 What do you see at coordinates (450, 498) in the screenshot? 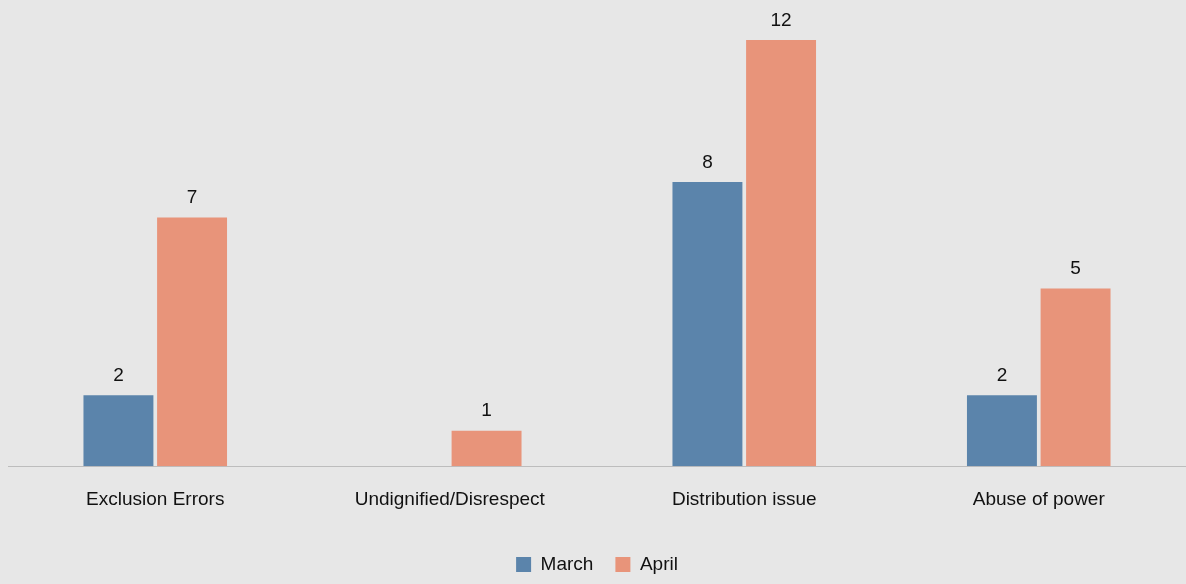
I see `x-tick-label: Undignified/Disrespect` at bounding box center [450, 498].